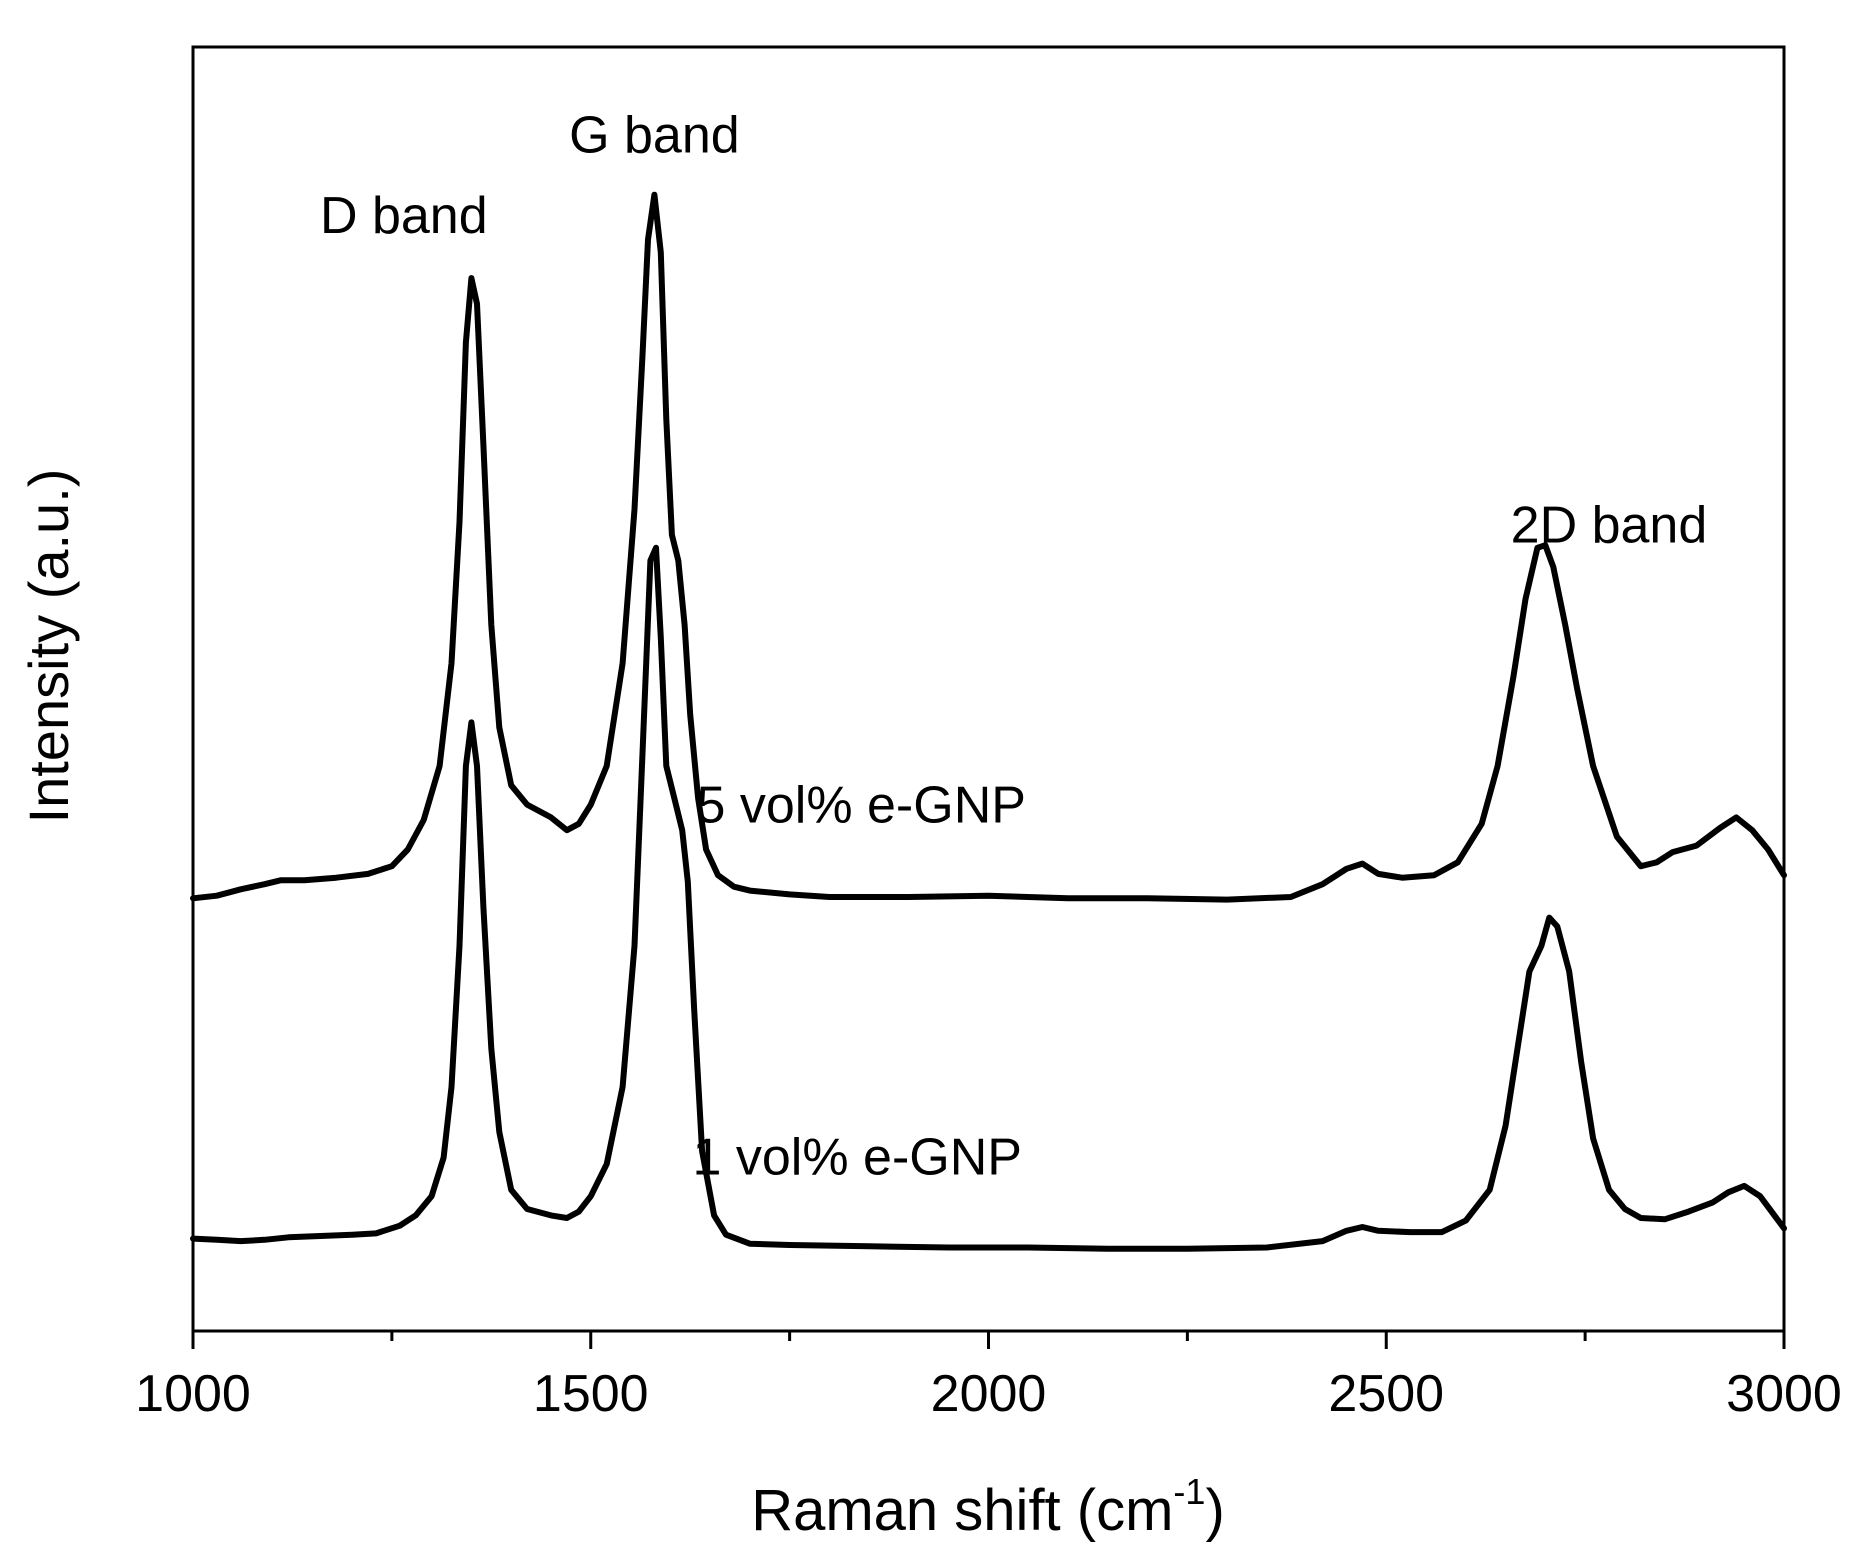 The height and width of the screenshot is (1564, 1866). Describe the element at coordinates (193, 1394) in the screenshot. I see `x-tick-label: 1000` at that location.